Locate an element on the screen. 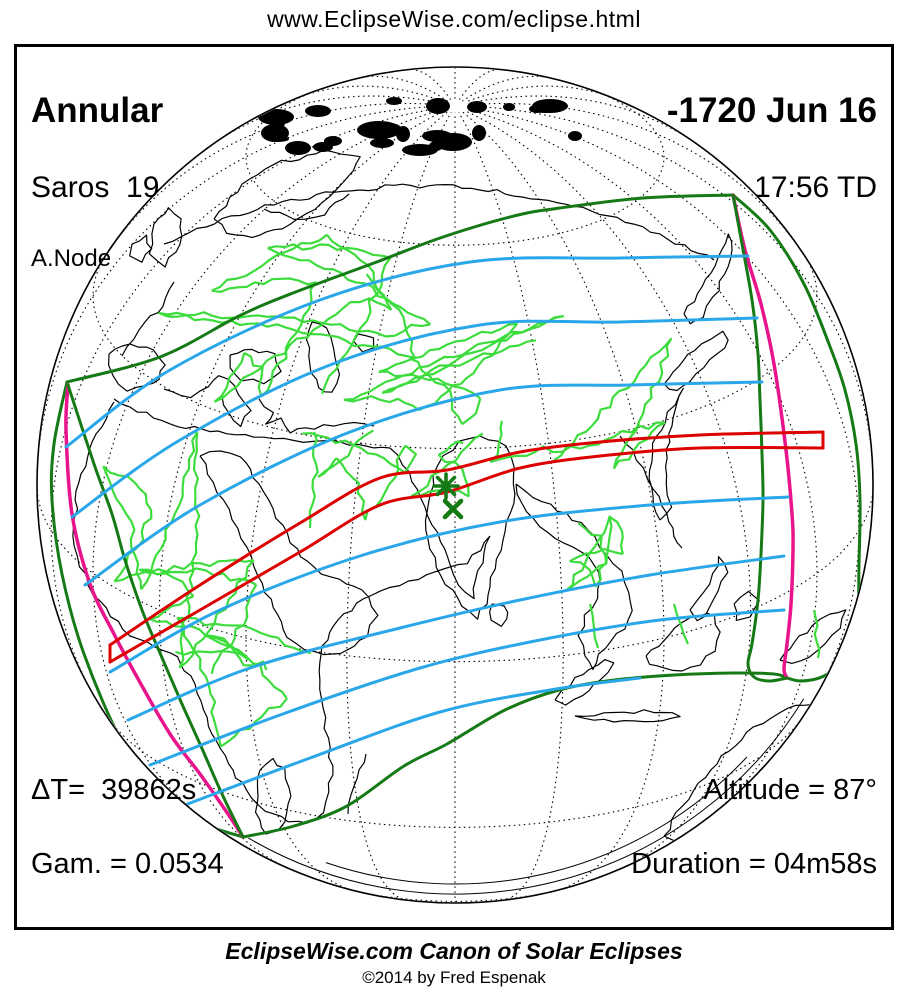  saros-label: Saros 19 is located at coordinates (95, 187).